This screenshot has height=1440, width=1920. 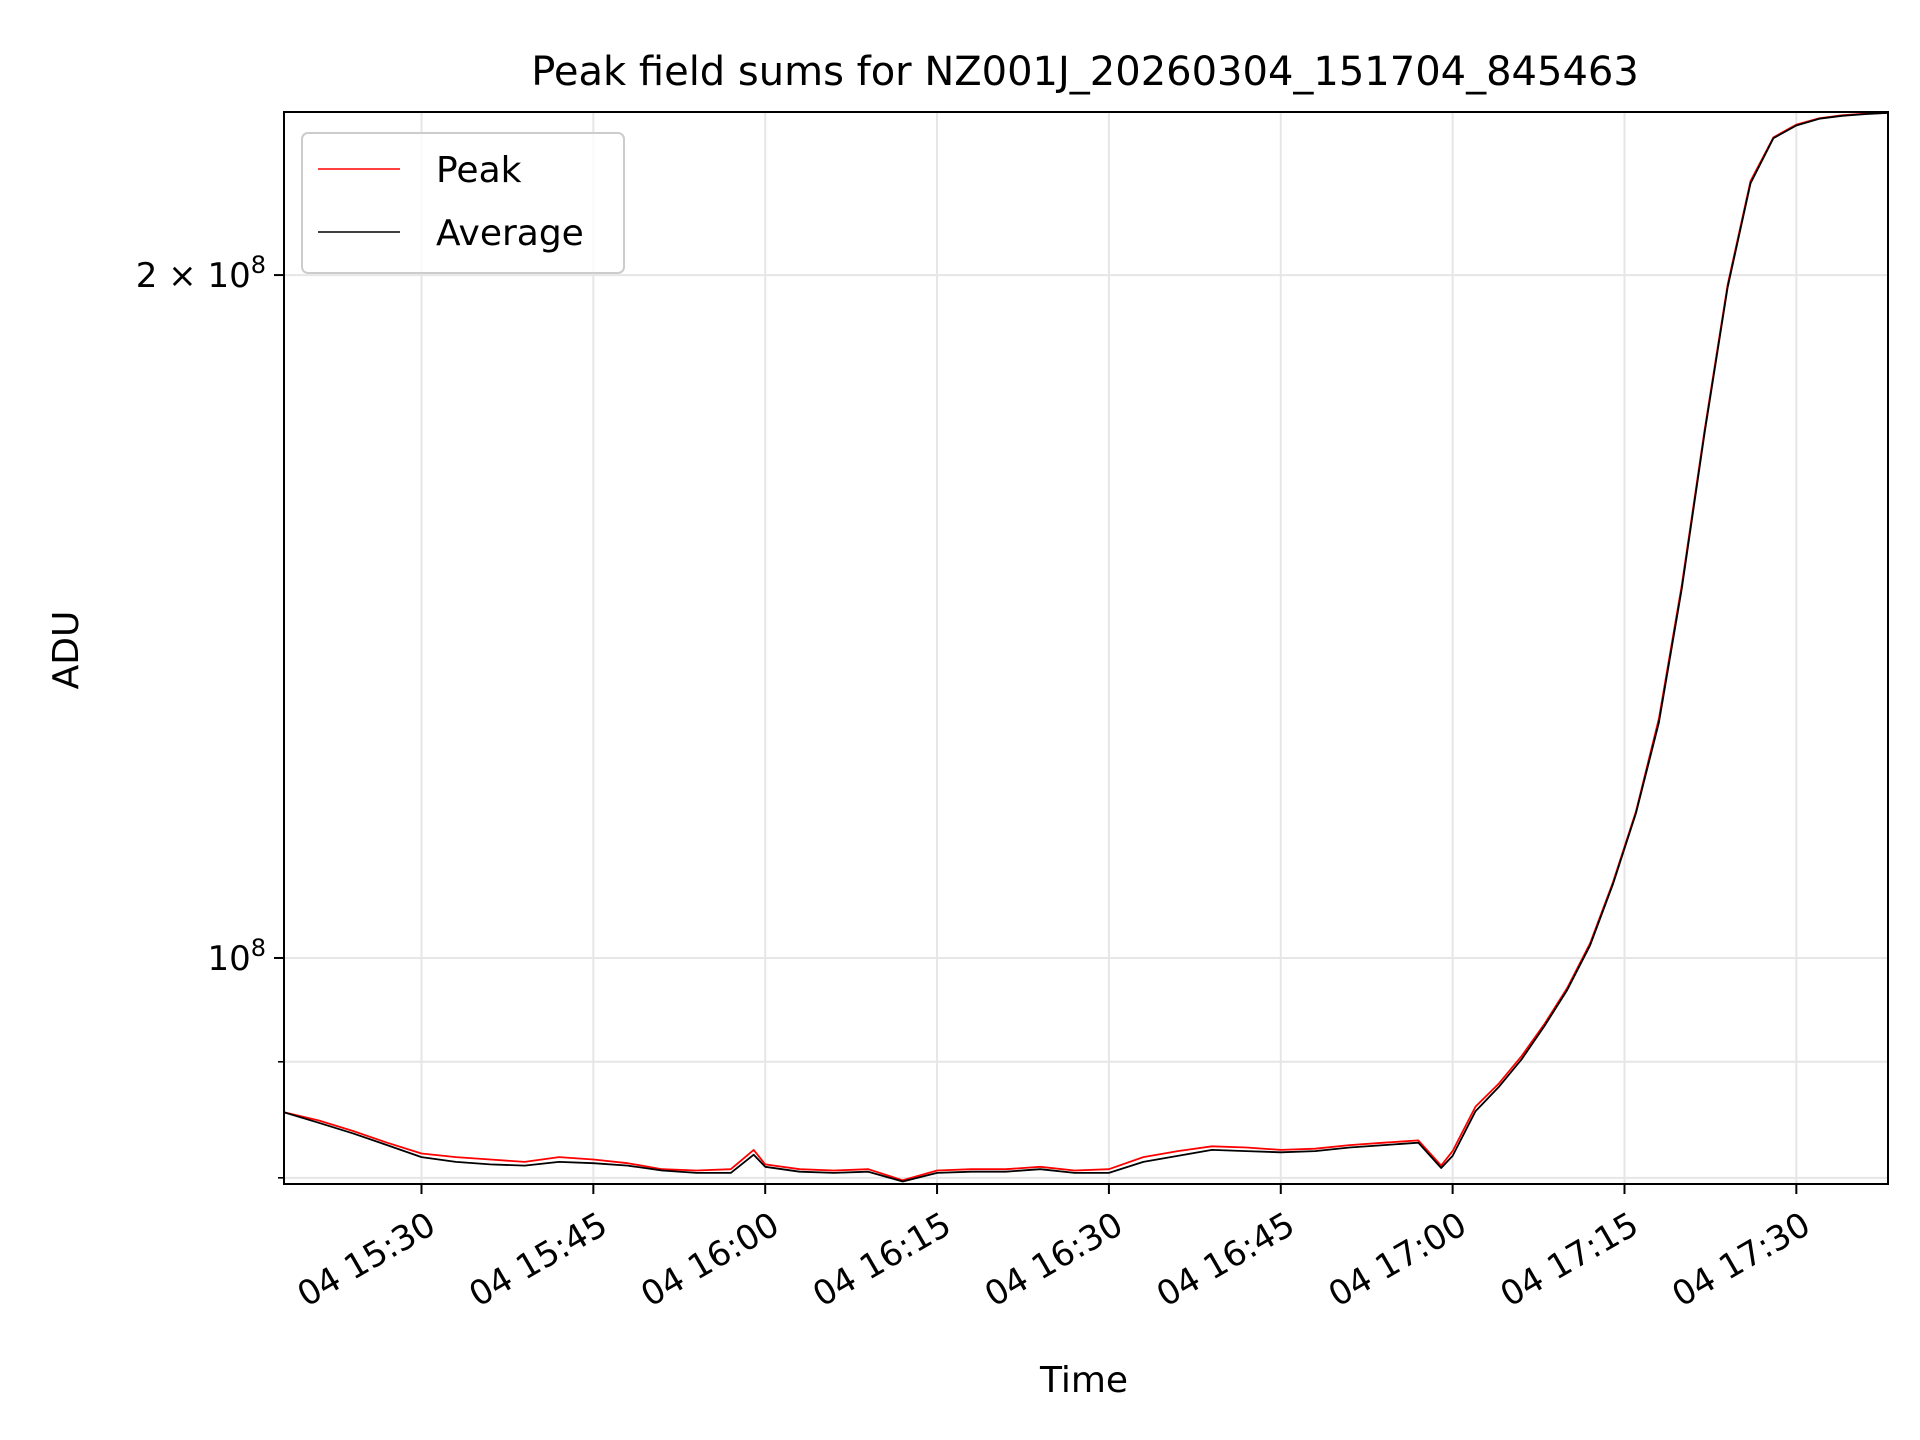 I want to click on legend-peak-label: Peak, so click(x=479, y=170).